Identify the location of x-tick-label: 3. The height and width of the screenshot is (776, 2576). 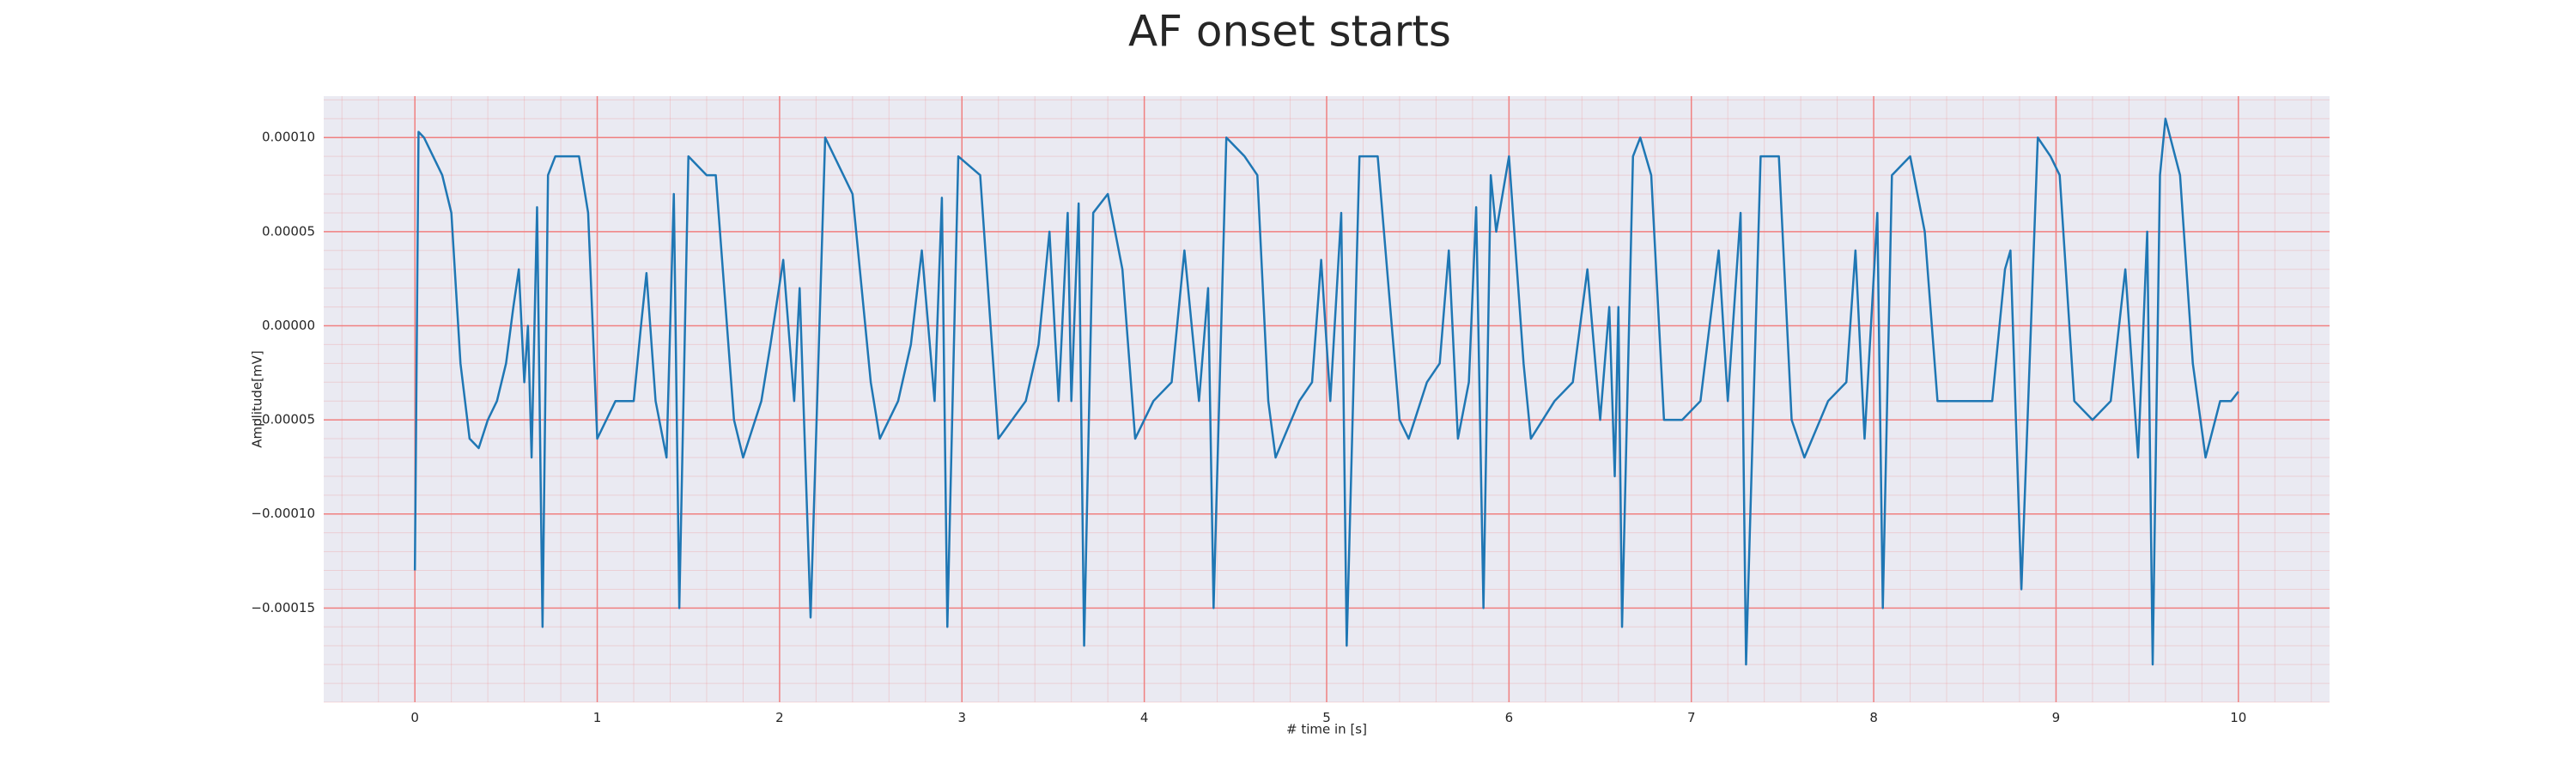
(962, 717).